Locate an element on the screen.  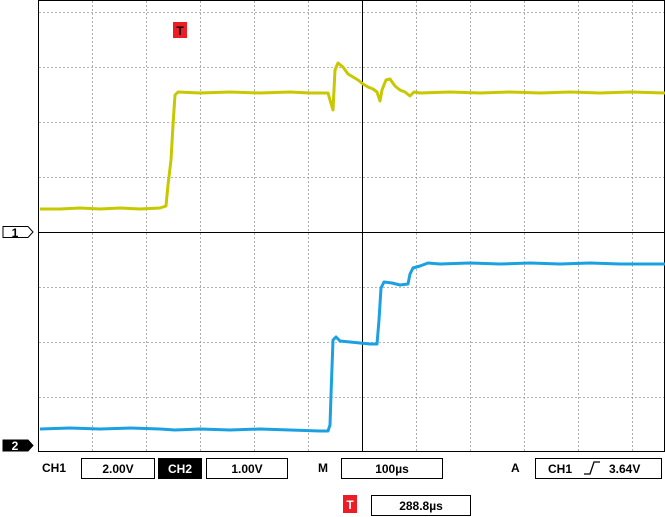
rising-edge-icon is located at coordinates (592, 468).